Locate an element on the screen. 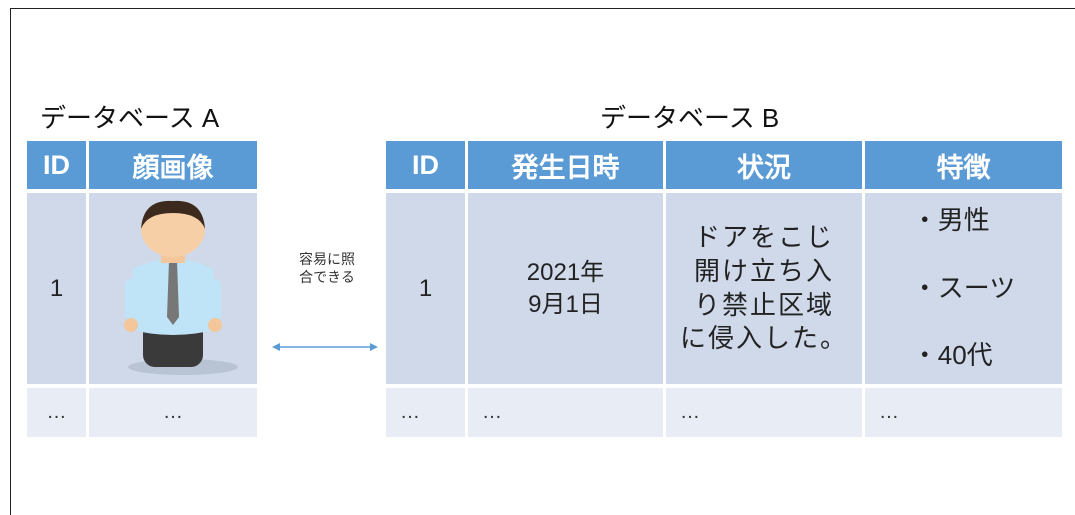 The image size is (1075, 515). face-cell is located at coordinates (173, 288).